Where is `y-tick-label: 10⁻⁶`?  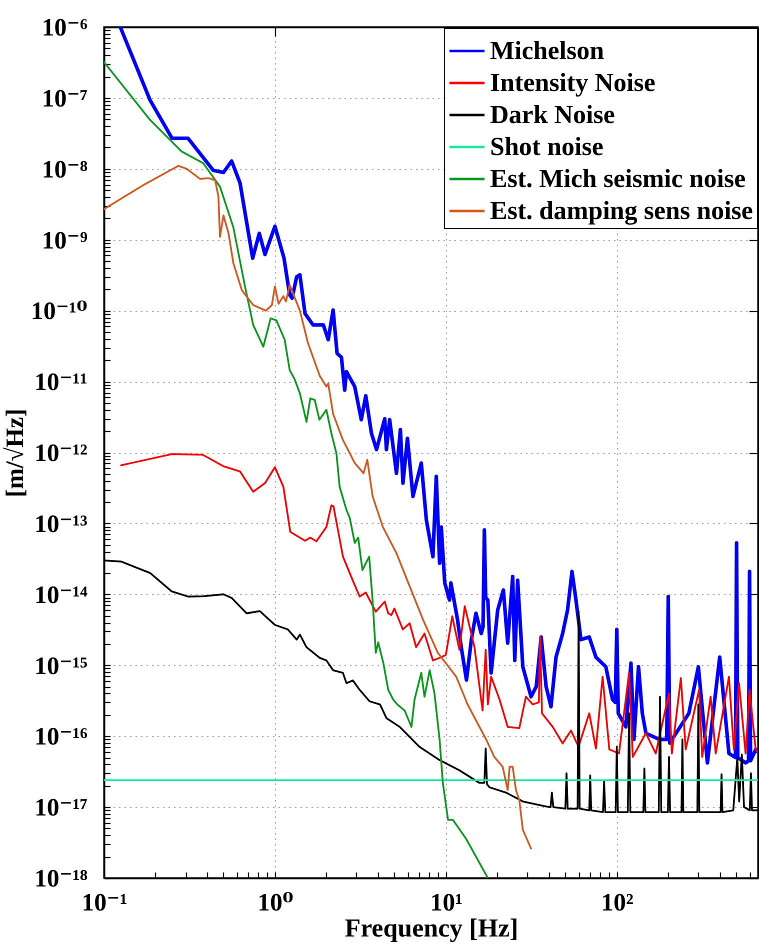
y-tick-label: 10⁻⁶ is located at coordinates (65, 28).